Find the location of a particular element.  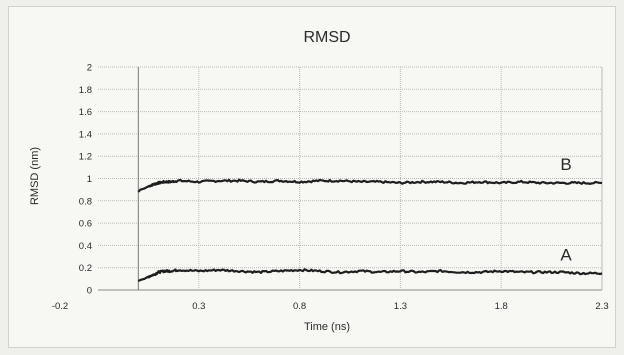

chart-title: RMSD is located at coordinates (326, 37).